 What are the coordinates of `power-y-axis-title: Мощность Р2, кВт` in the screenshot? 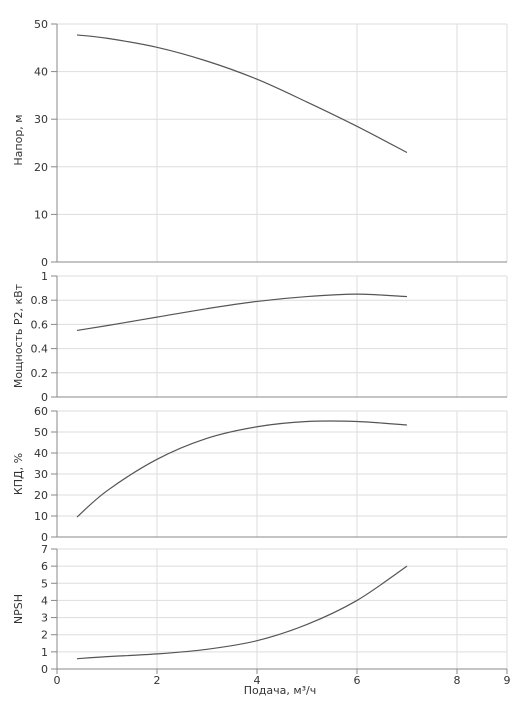 It's located at (18, 335).